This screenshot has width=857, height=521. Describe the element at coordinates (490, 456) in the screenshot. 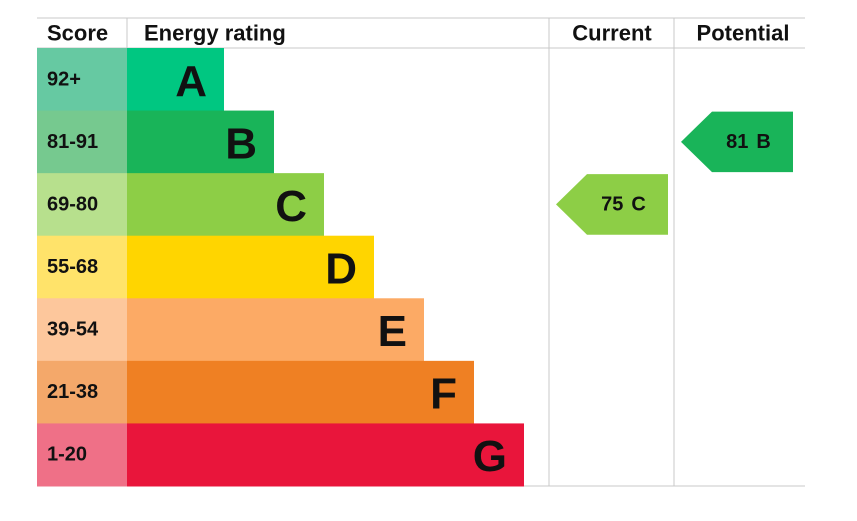

I see `rating-letter: G` at that location.